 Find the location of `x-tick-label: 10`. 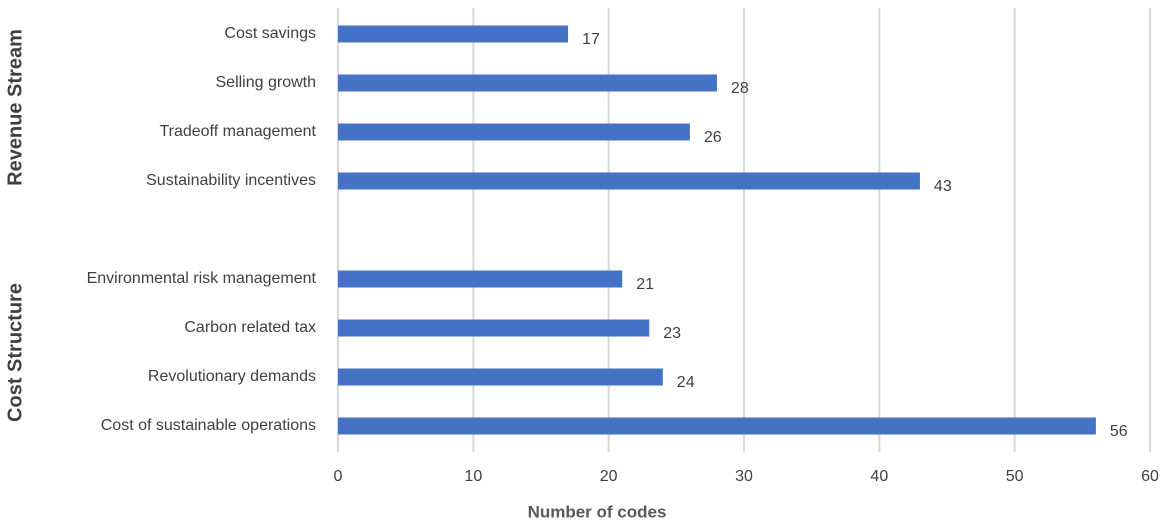

x-tick-label: 10 is located at coordinates (473, 476).